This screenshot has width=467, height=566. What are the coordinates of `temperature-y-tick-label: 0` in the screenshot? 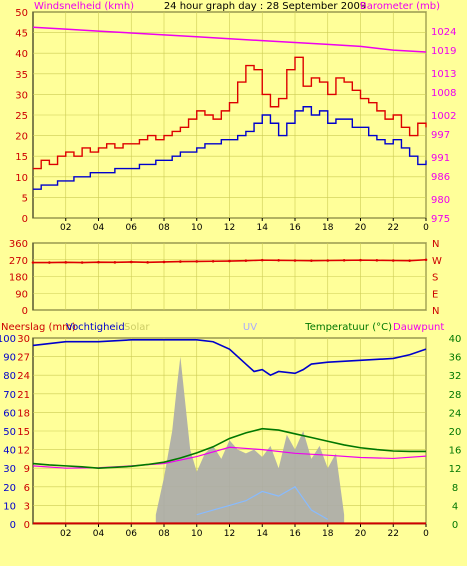 It's located at (455, 525).